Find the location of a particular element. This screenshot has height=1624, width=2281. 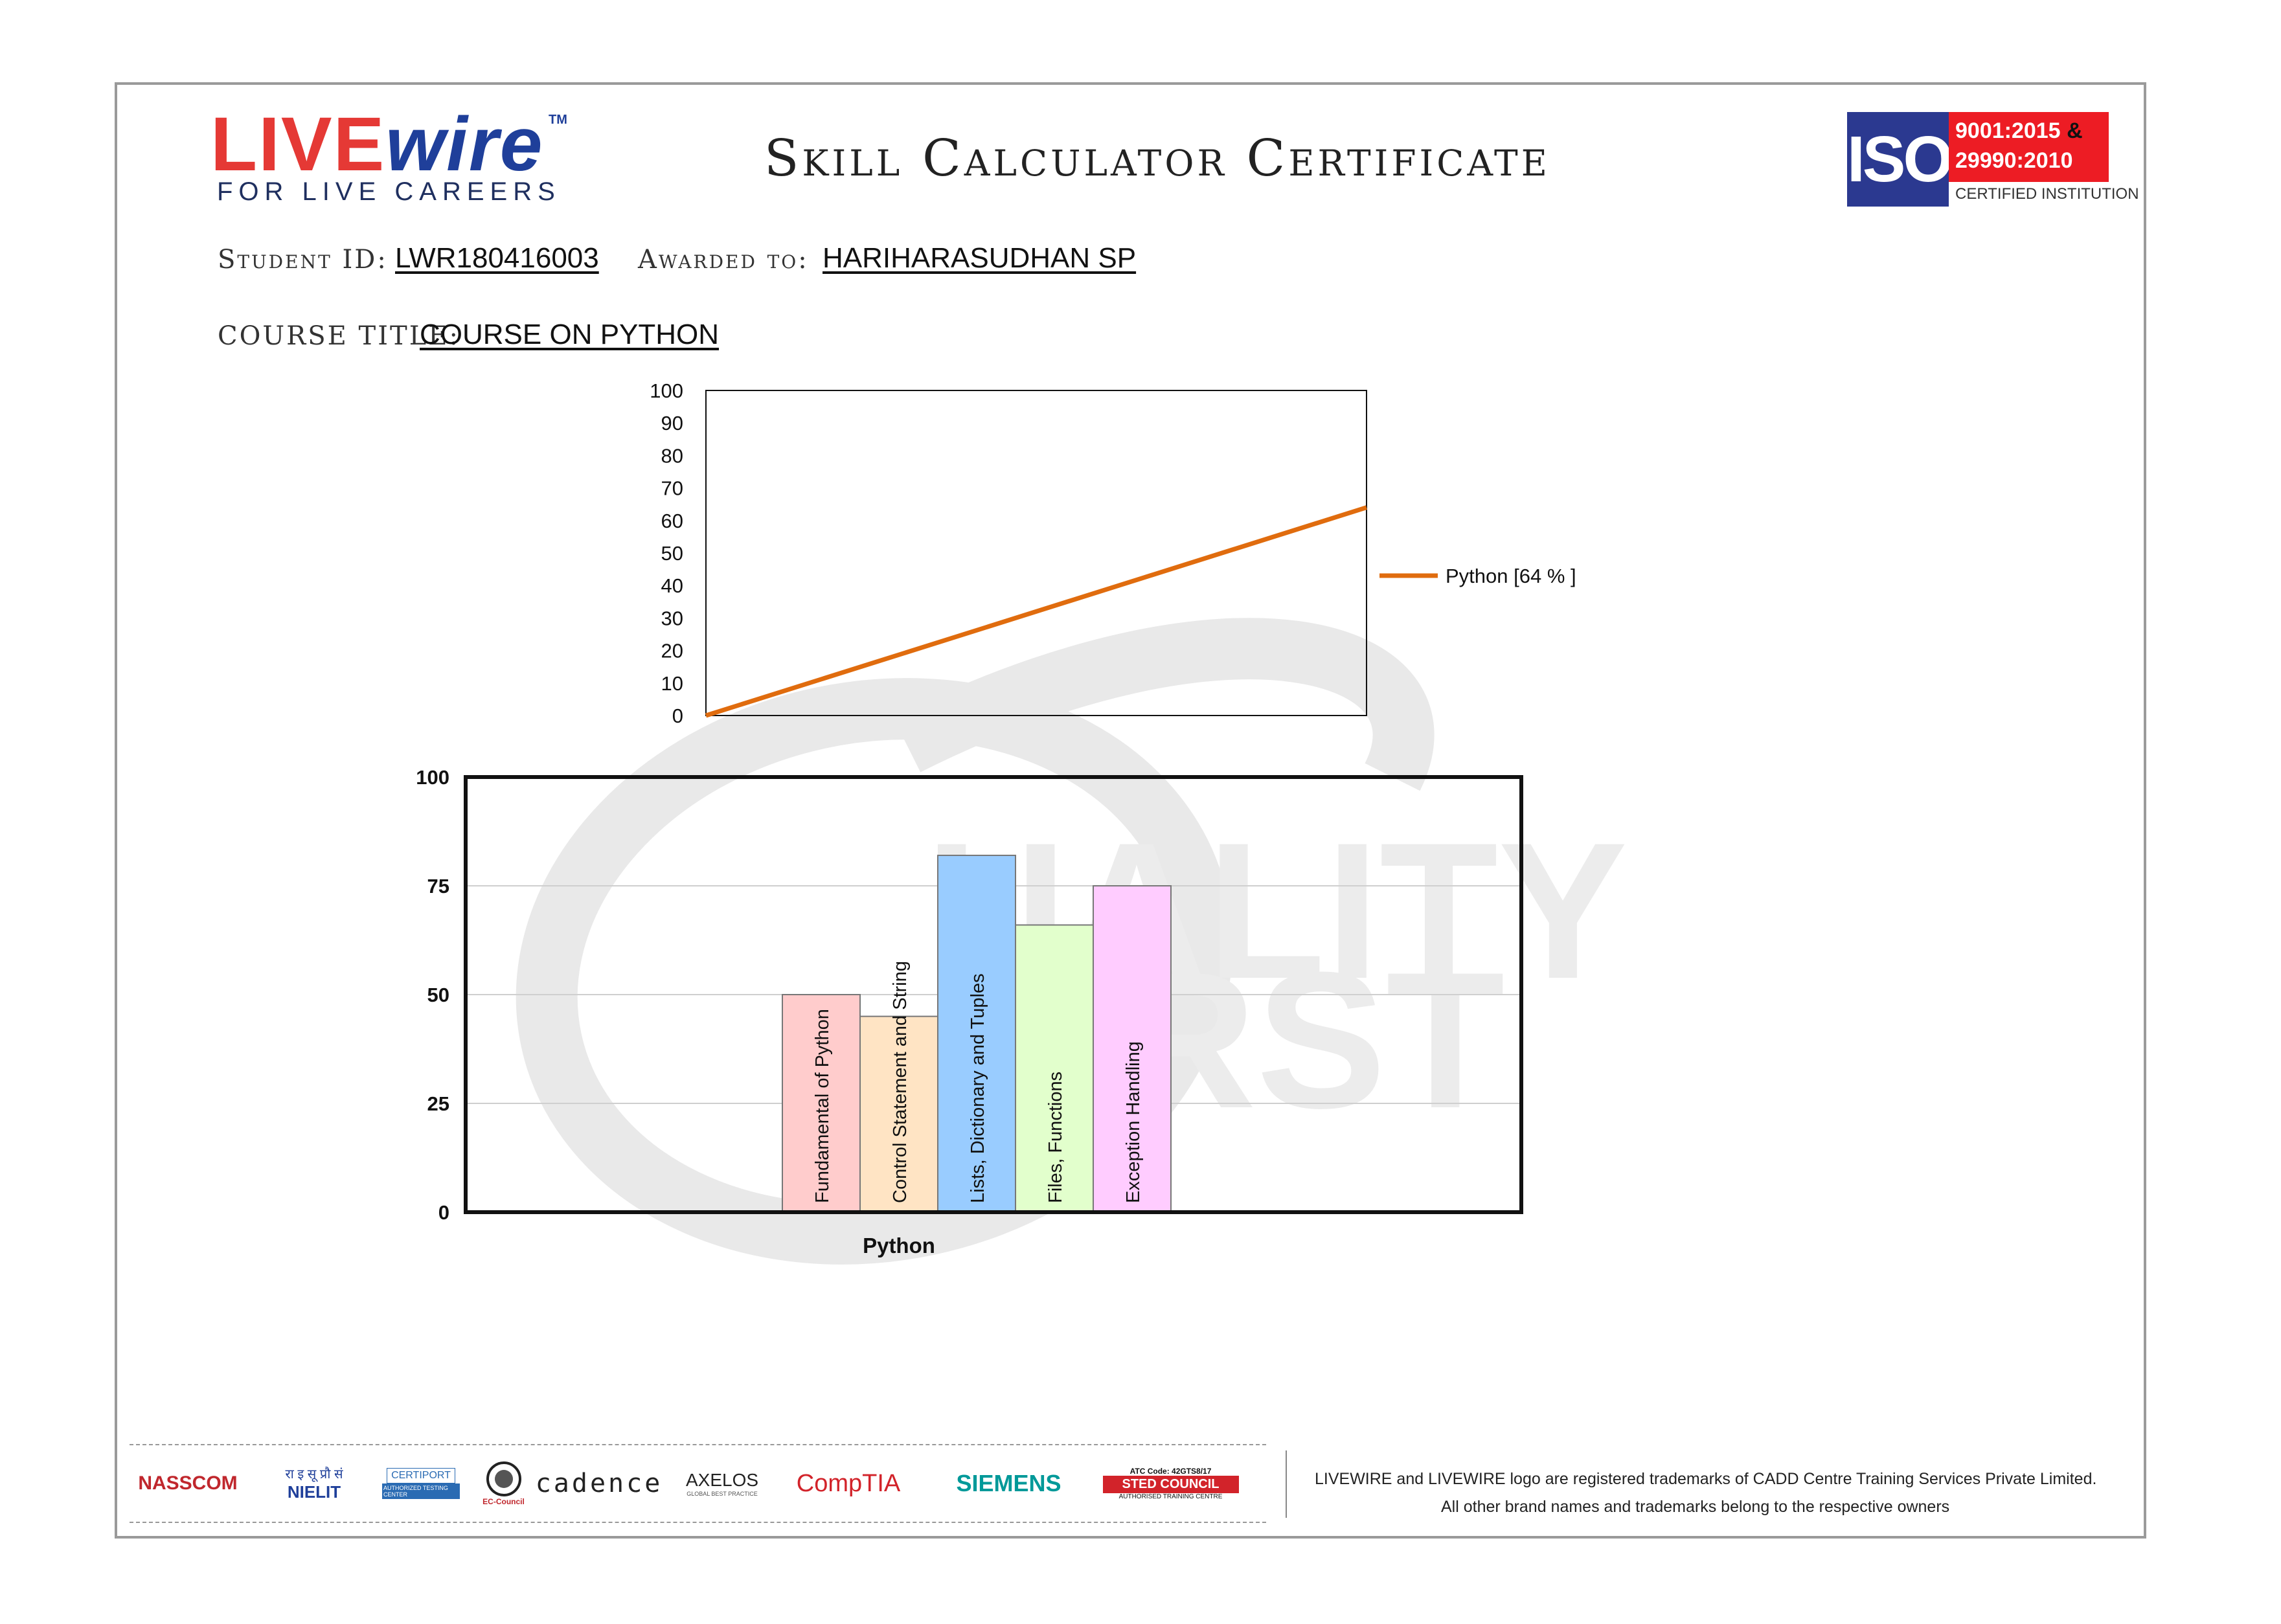

logo-live-text: LIVE is located at coordinates (298, 144).